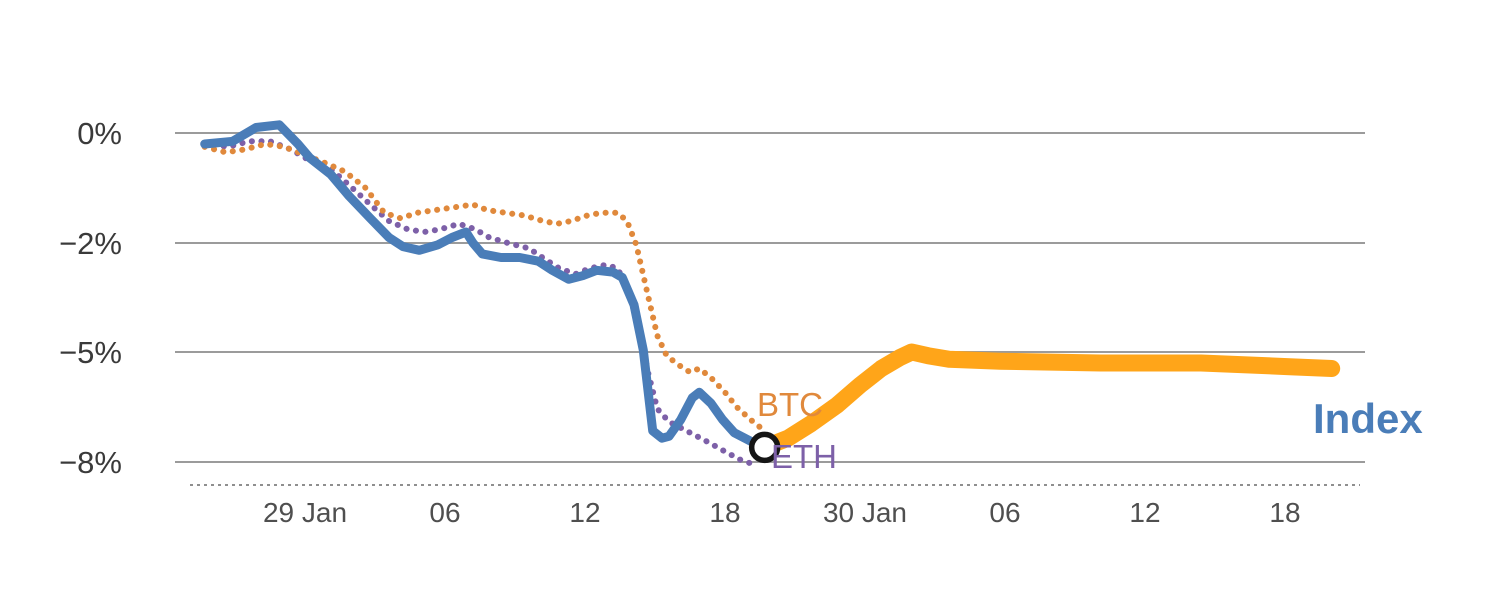  I want to click on series-label-eth: ETH, so click(804, 456).